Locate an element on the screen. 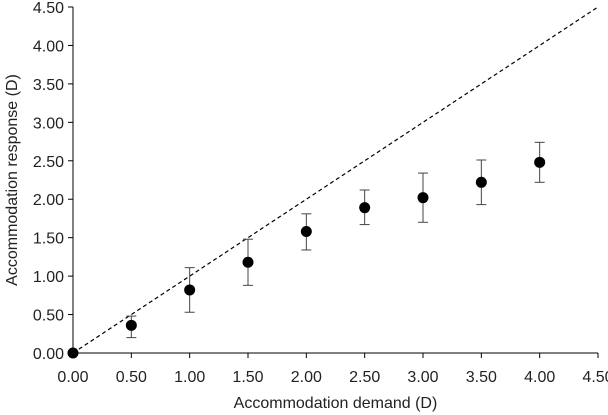 The image size is (608, 415). x-tick-label: 0.50 is located at coordinates (131, 377).